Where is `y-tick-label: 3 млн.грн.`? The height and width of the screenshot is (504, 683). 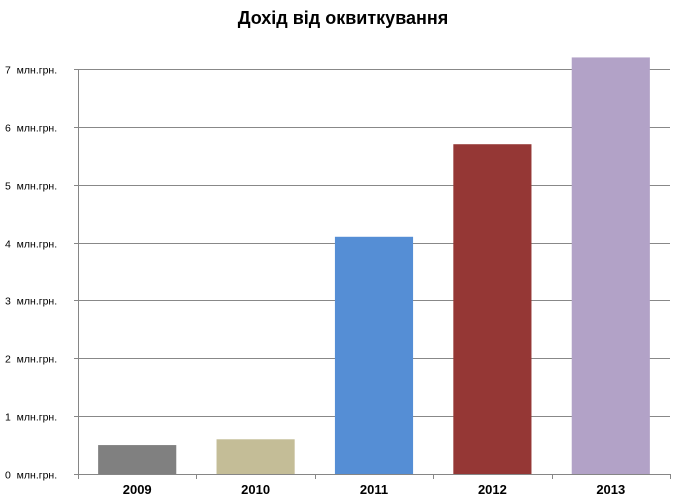
y-tick-label: 3 млн.грн. is located at coordinates (31, 302).